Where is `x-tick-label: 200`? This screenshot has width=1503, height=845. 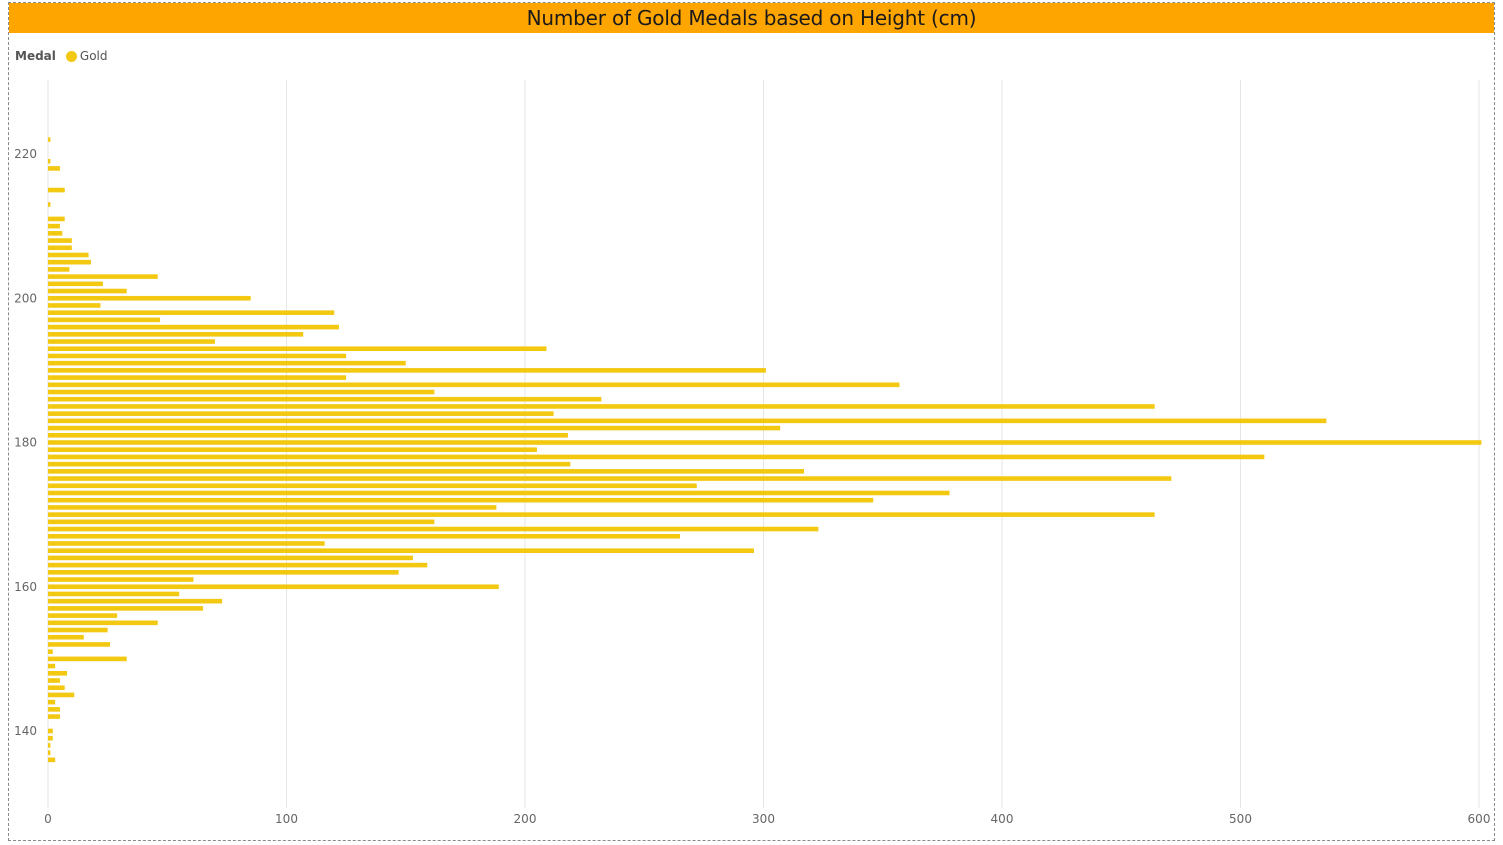 x-tick-label: 200 is located at coordinates (525, 819).